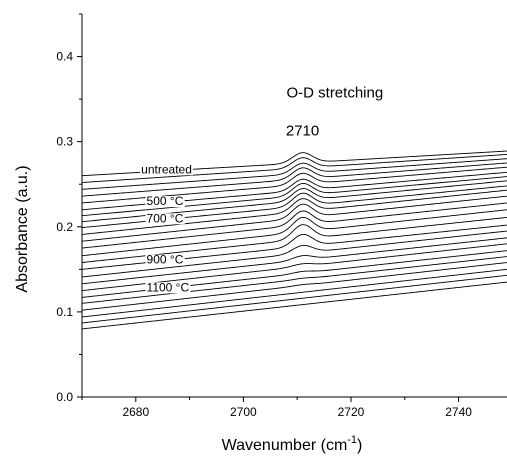 This screenshot has width=507, height=461. I want to click on series-label-2: 500 °C, so click(165, 201).